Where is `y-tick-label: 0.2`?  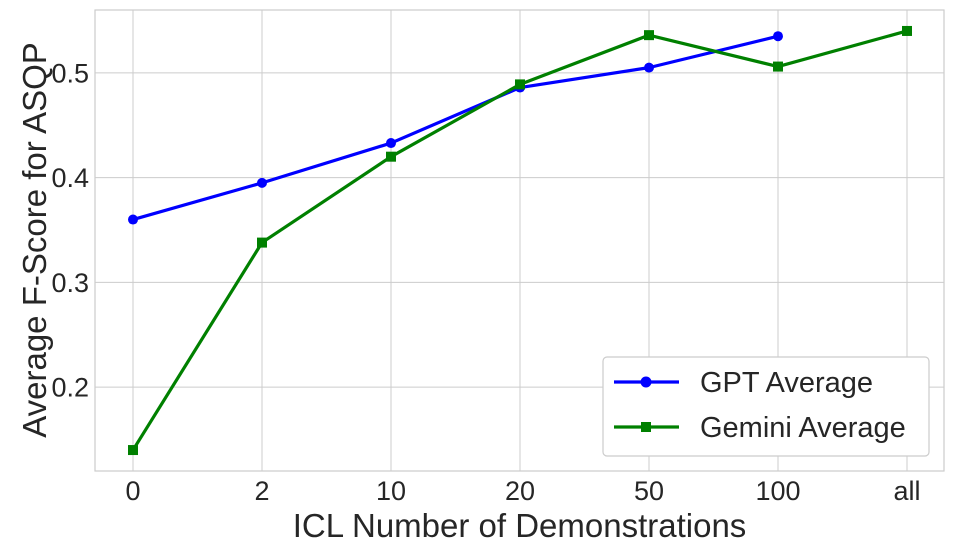 y-tick-label: 0.2 is located at coordinates (70, 388).